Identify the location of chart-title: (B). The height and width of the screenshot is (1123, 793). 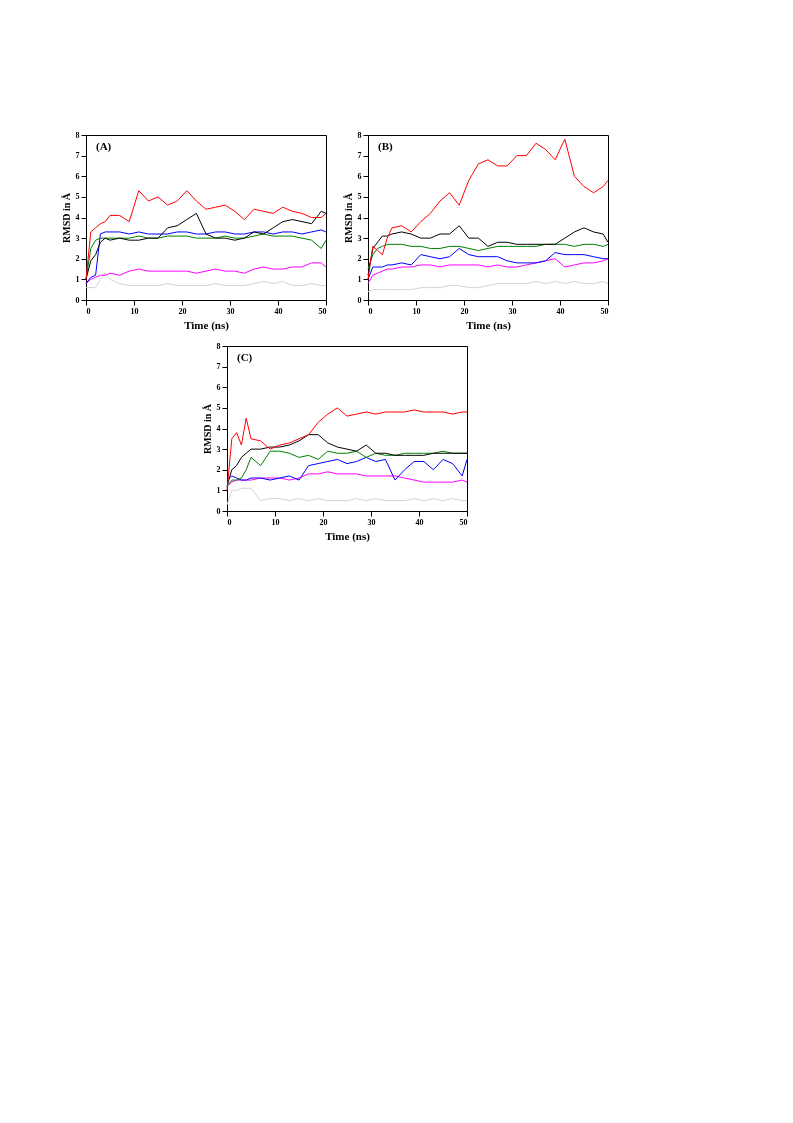
(385, 146).